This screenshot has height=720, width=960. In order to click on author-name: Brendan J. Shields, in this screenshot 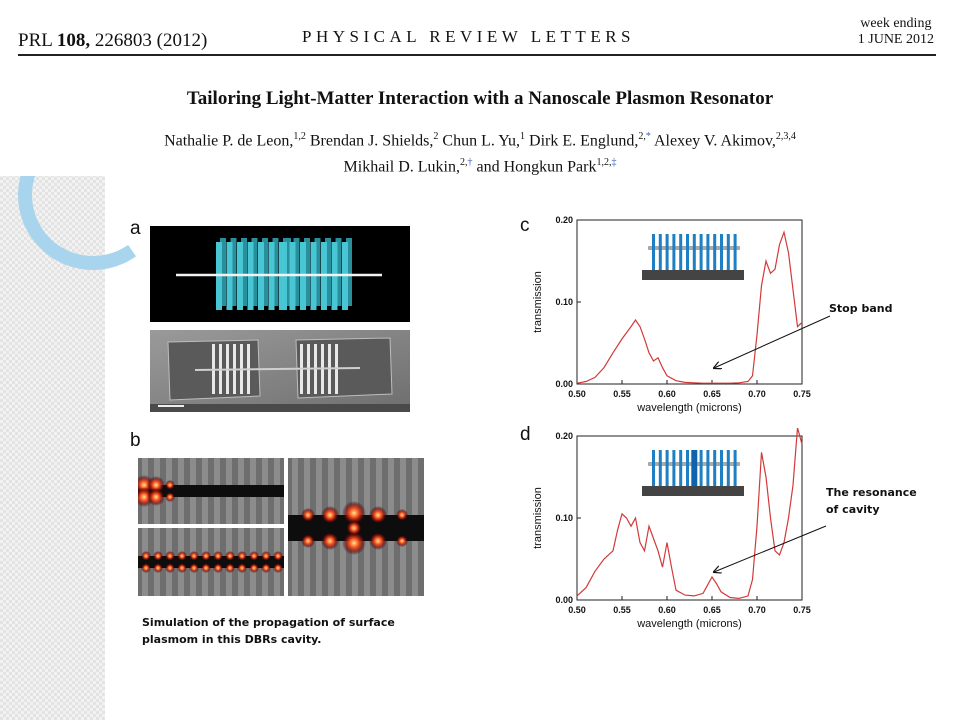, I will do `click(369, 141)`.